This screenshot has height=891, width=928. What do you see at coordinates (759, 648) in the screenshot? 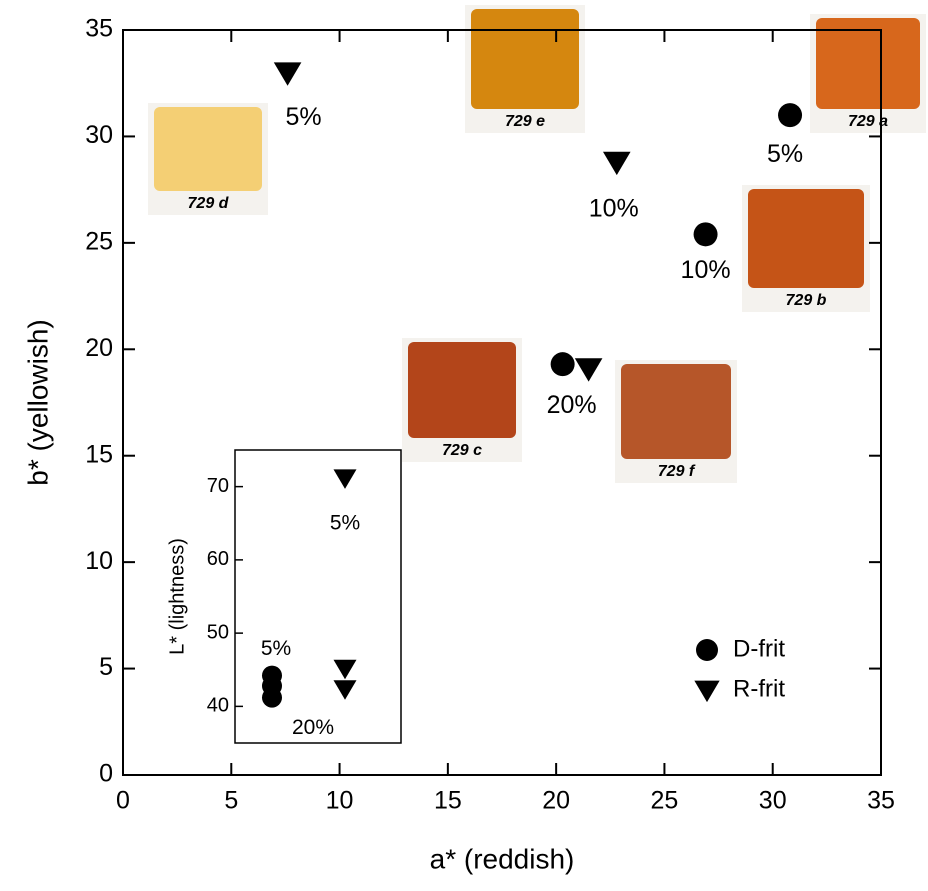
I see `legend-label: D-frit` at bounding box center [759, 648].